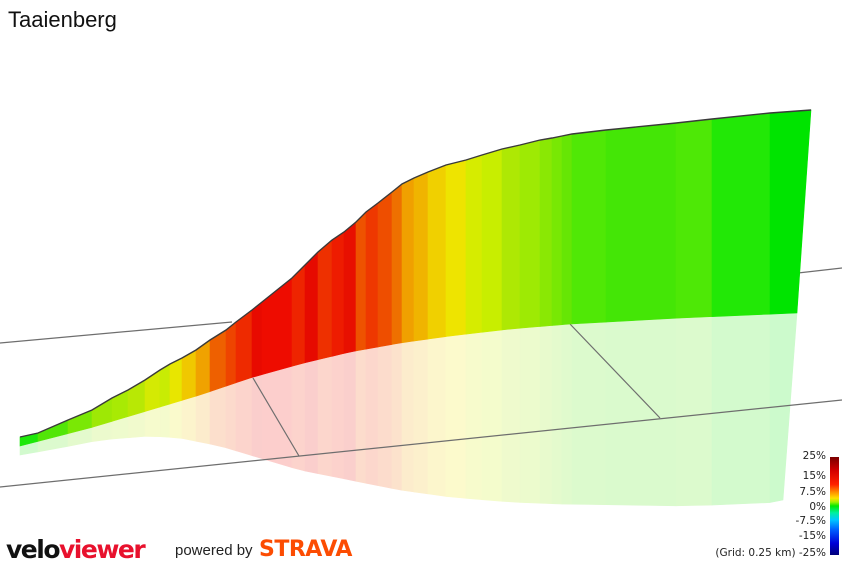 The image size is (842, 565). Describe the element at coordinates (817, 507) in the screenshot. I see `gradient-scale-label: 0%` at that location.